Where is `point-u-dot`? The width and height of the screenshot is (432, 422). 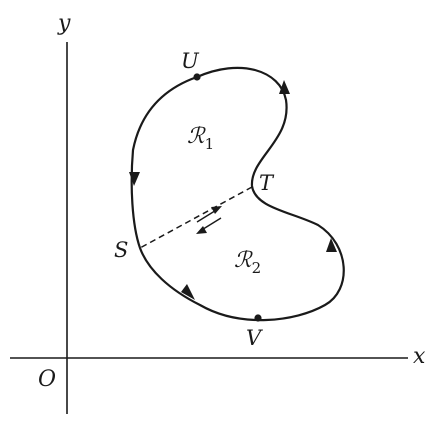 point-u-dot is located at coordinates (197, 77).